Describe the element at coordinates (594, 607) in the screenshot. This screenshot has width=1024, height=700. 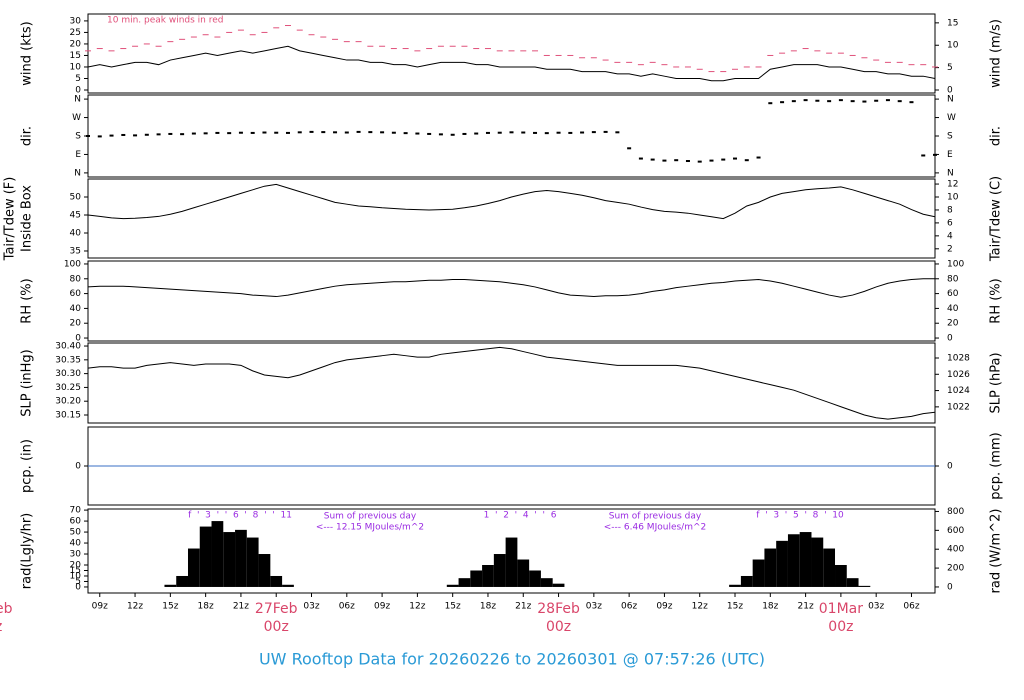
I see `x-tick-label: 03z` at that location.